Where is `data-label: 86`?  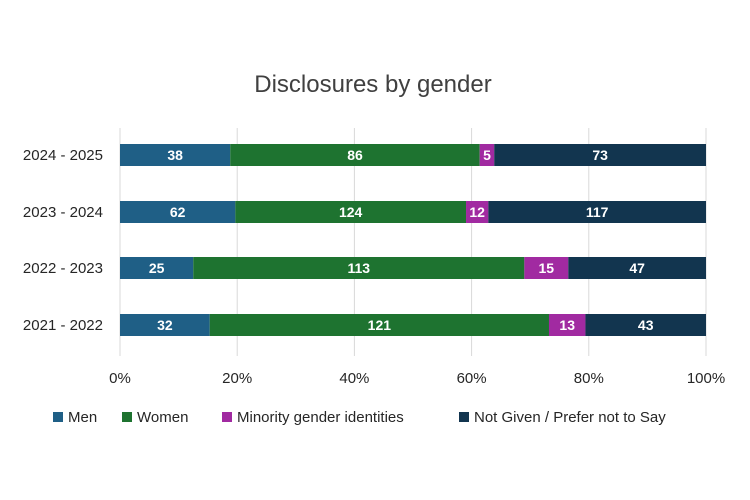 data-label: 86 is located at coordinates (355, 155).